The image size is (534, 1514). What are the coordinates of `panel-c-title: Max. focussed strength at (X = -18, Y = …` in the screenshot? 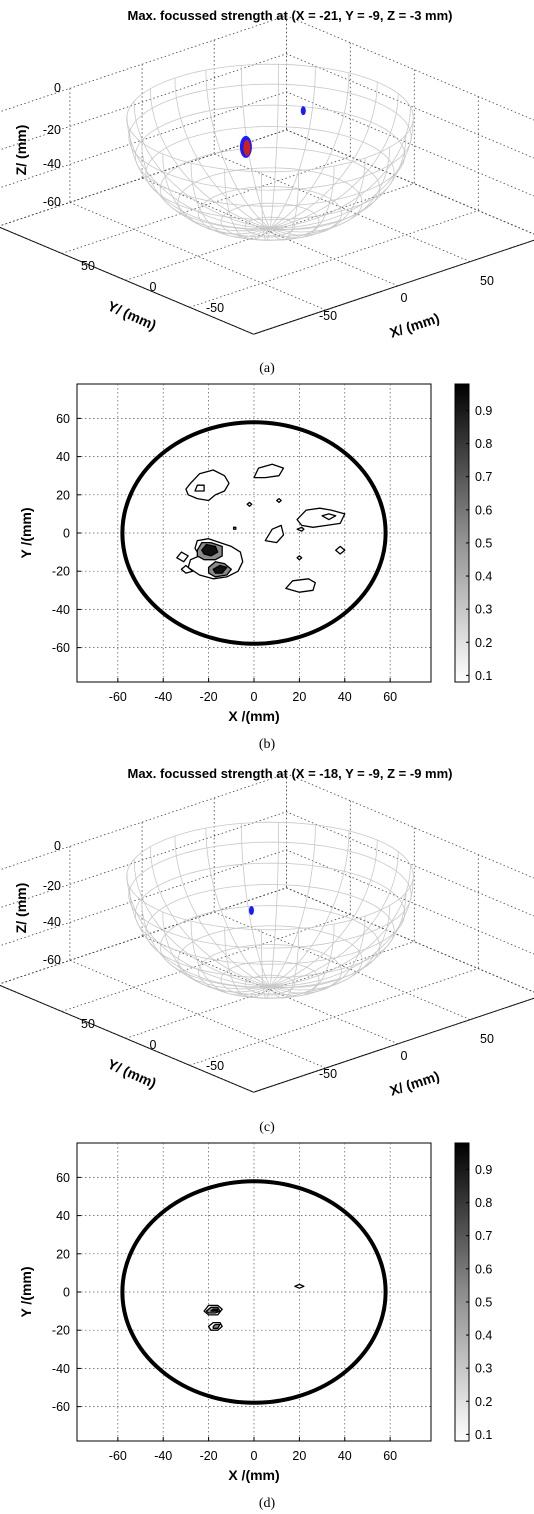 It's located at (290, 773).